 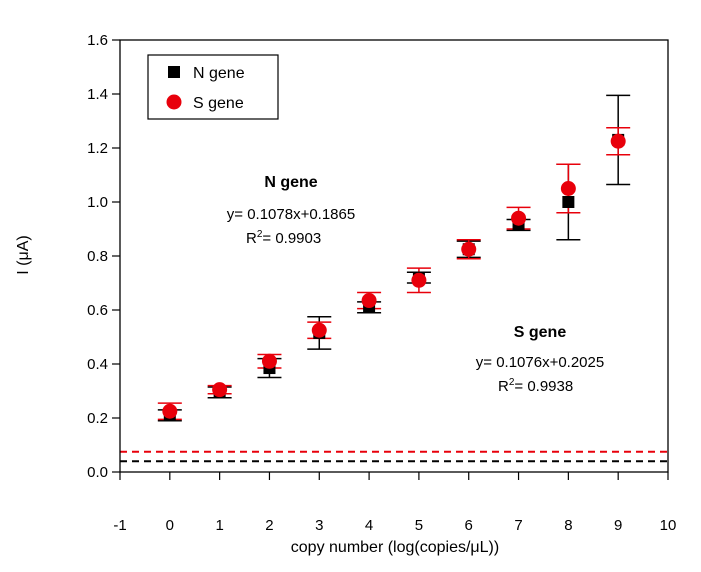 What do you see at coordinates (291, 214) in the screenshot?
I see `annotation-n-gene-equation: y= 0.1078x+0.1865` at bounding box center [291, 214].